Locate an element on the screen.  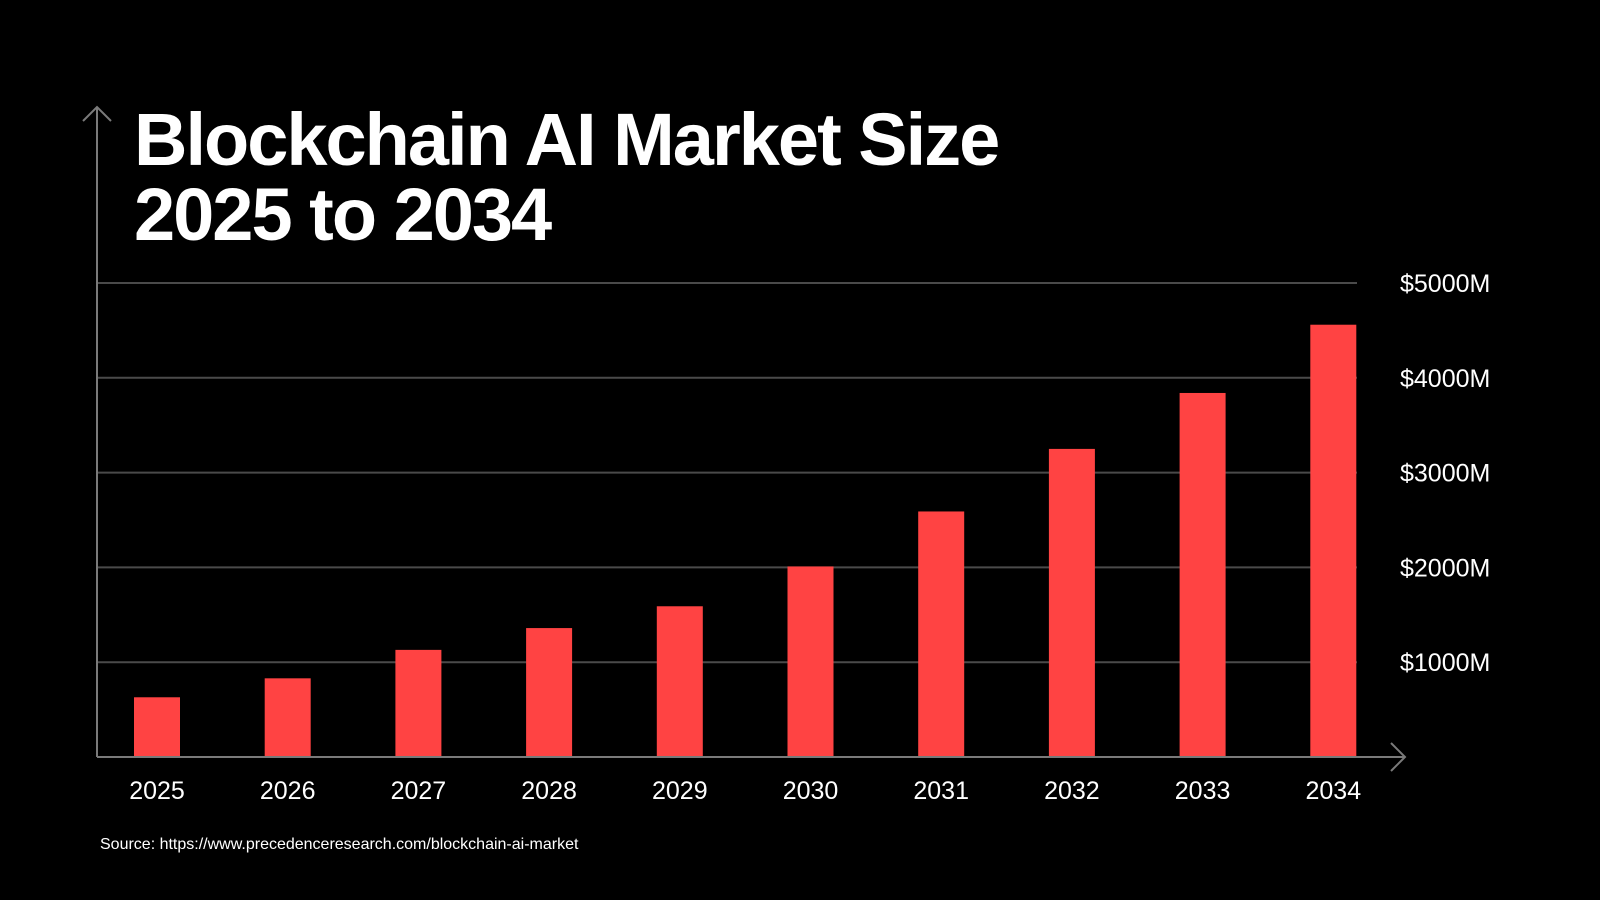
x-tick-label: 2032 is located at coordinates (1072, 791).